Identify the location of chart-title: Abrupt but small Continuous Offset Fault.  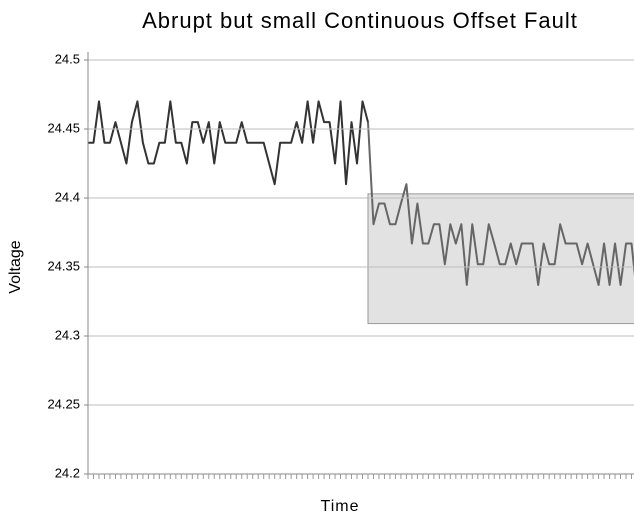
(360, 20).